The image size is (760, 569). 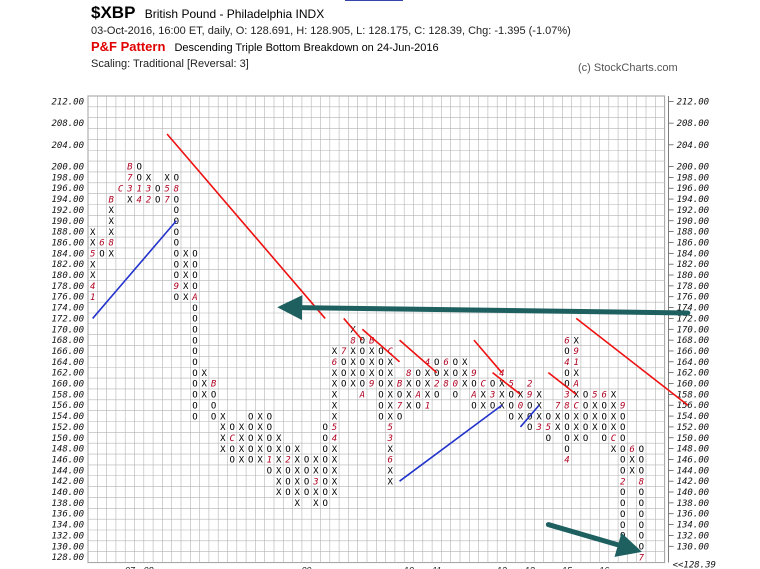 I want to click on y-tick-label: 192.00, so click(x=67, y=211).